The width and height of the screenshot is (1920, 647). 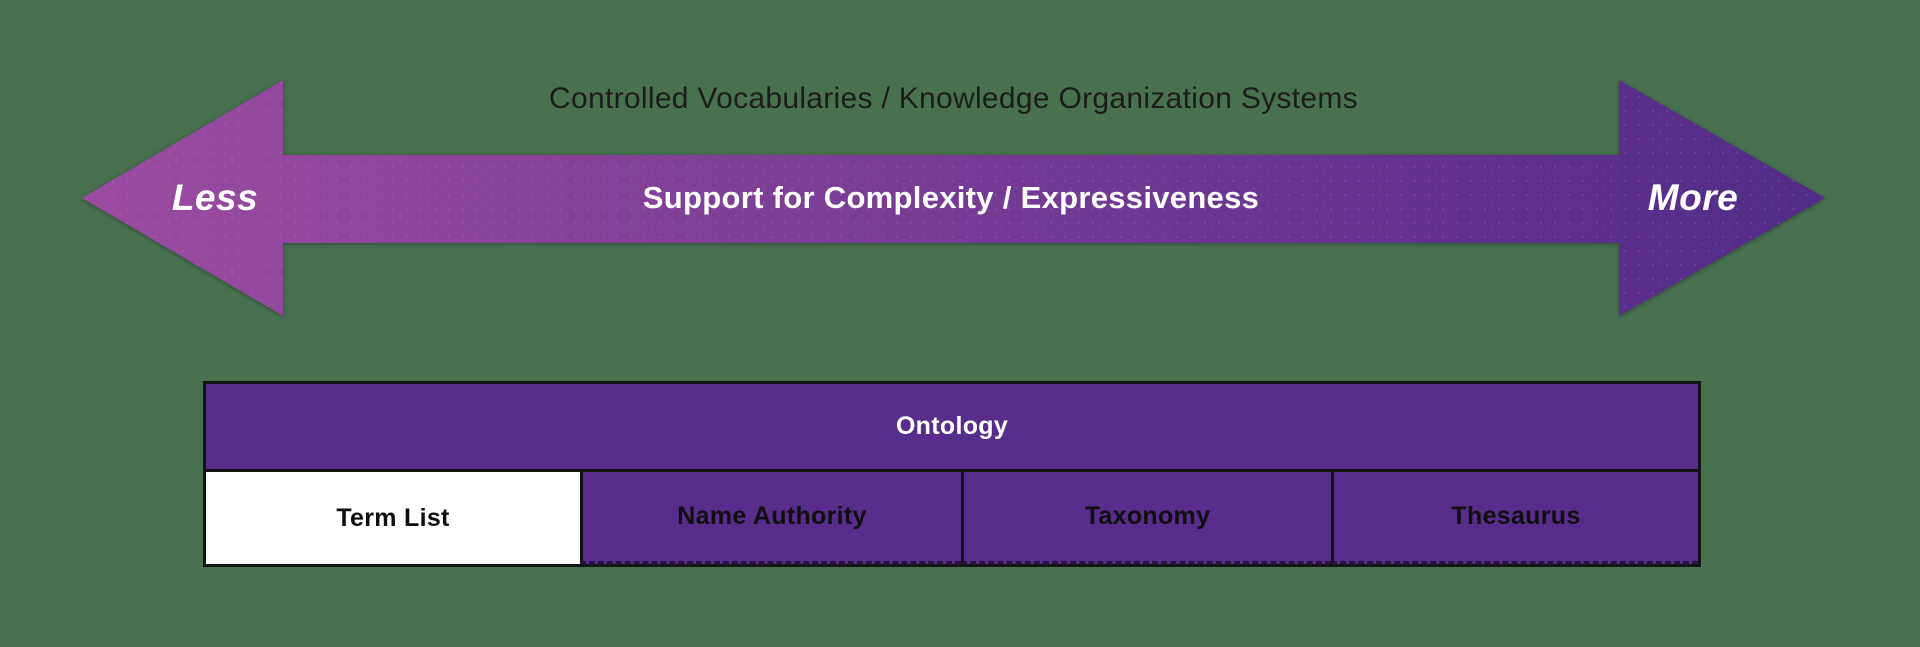 I want to click on arrow-label-more: More, so click(x=1693, y=197).